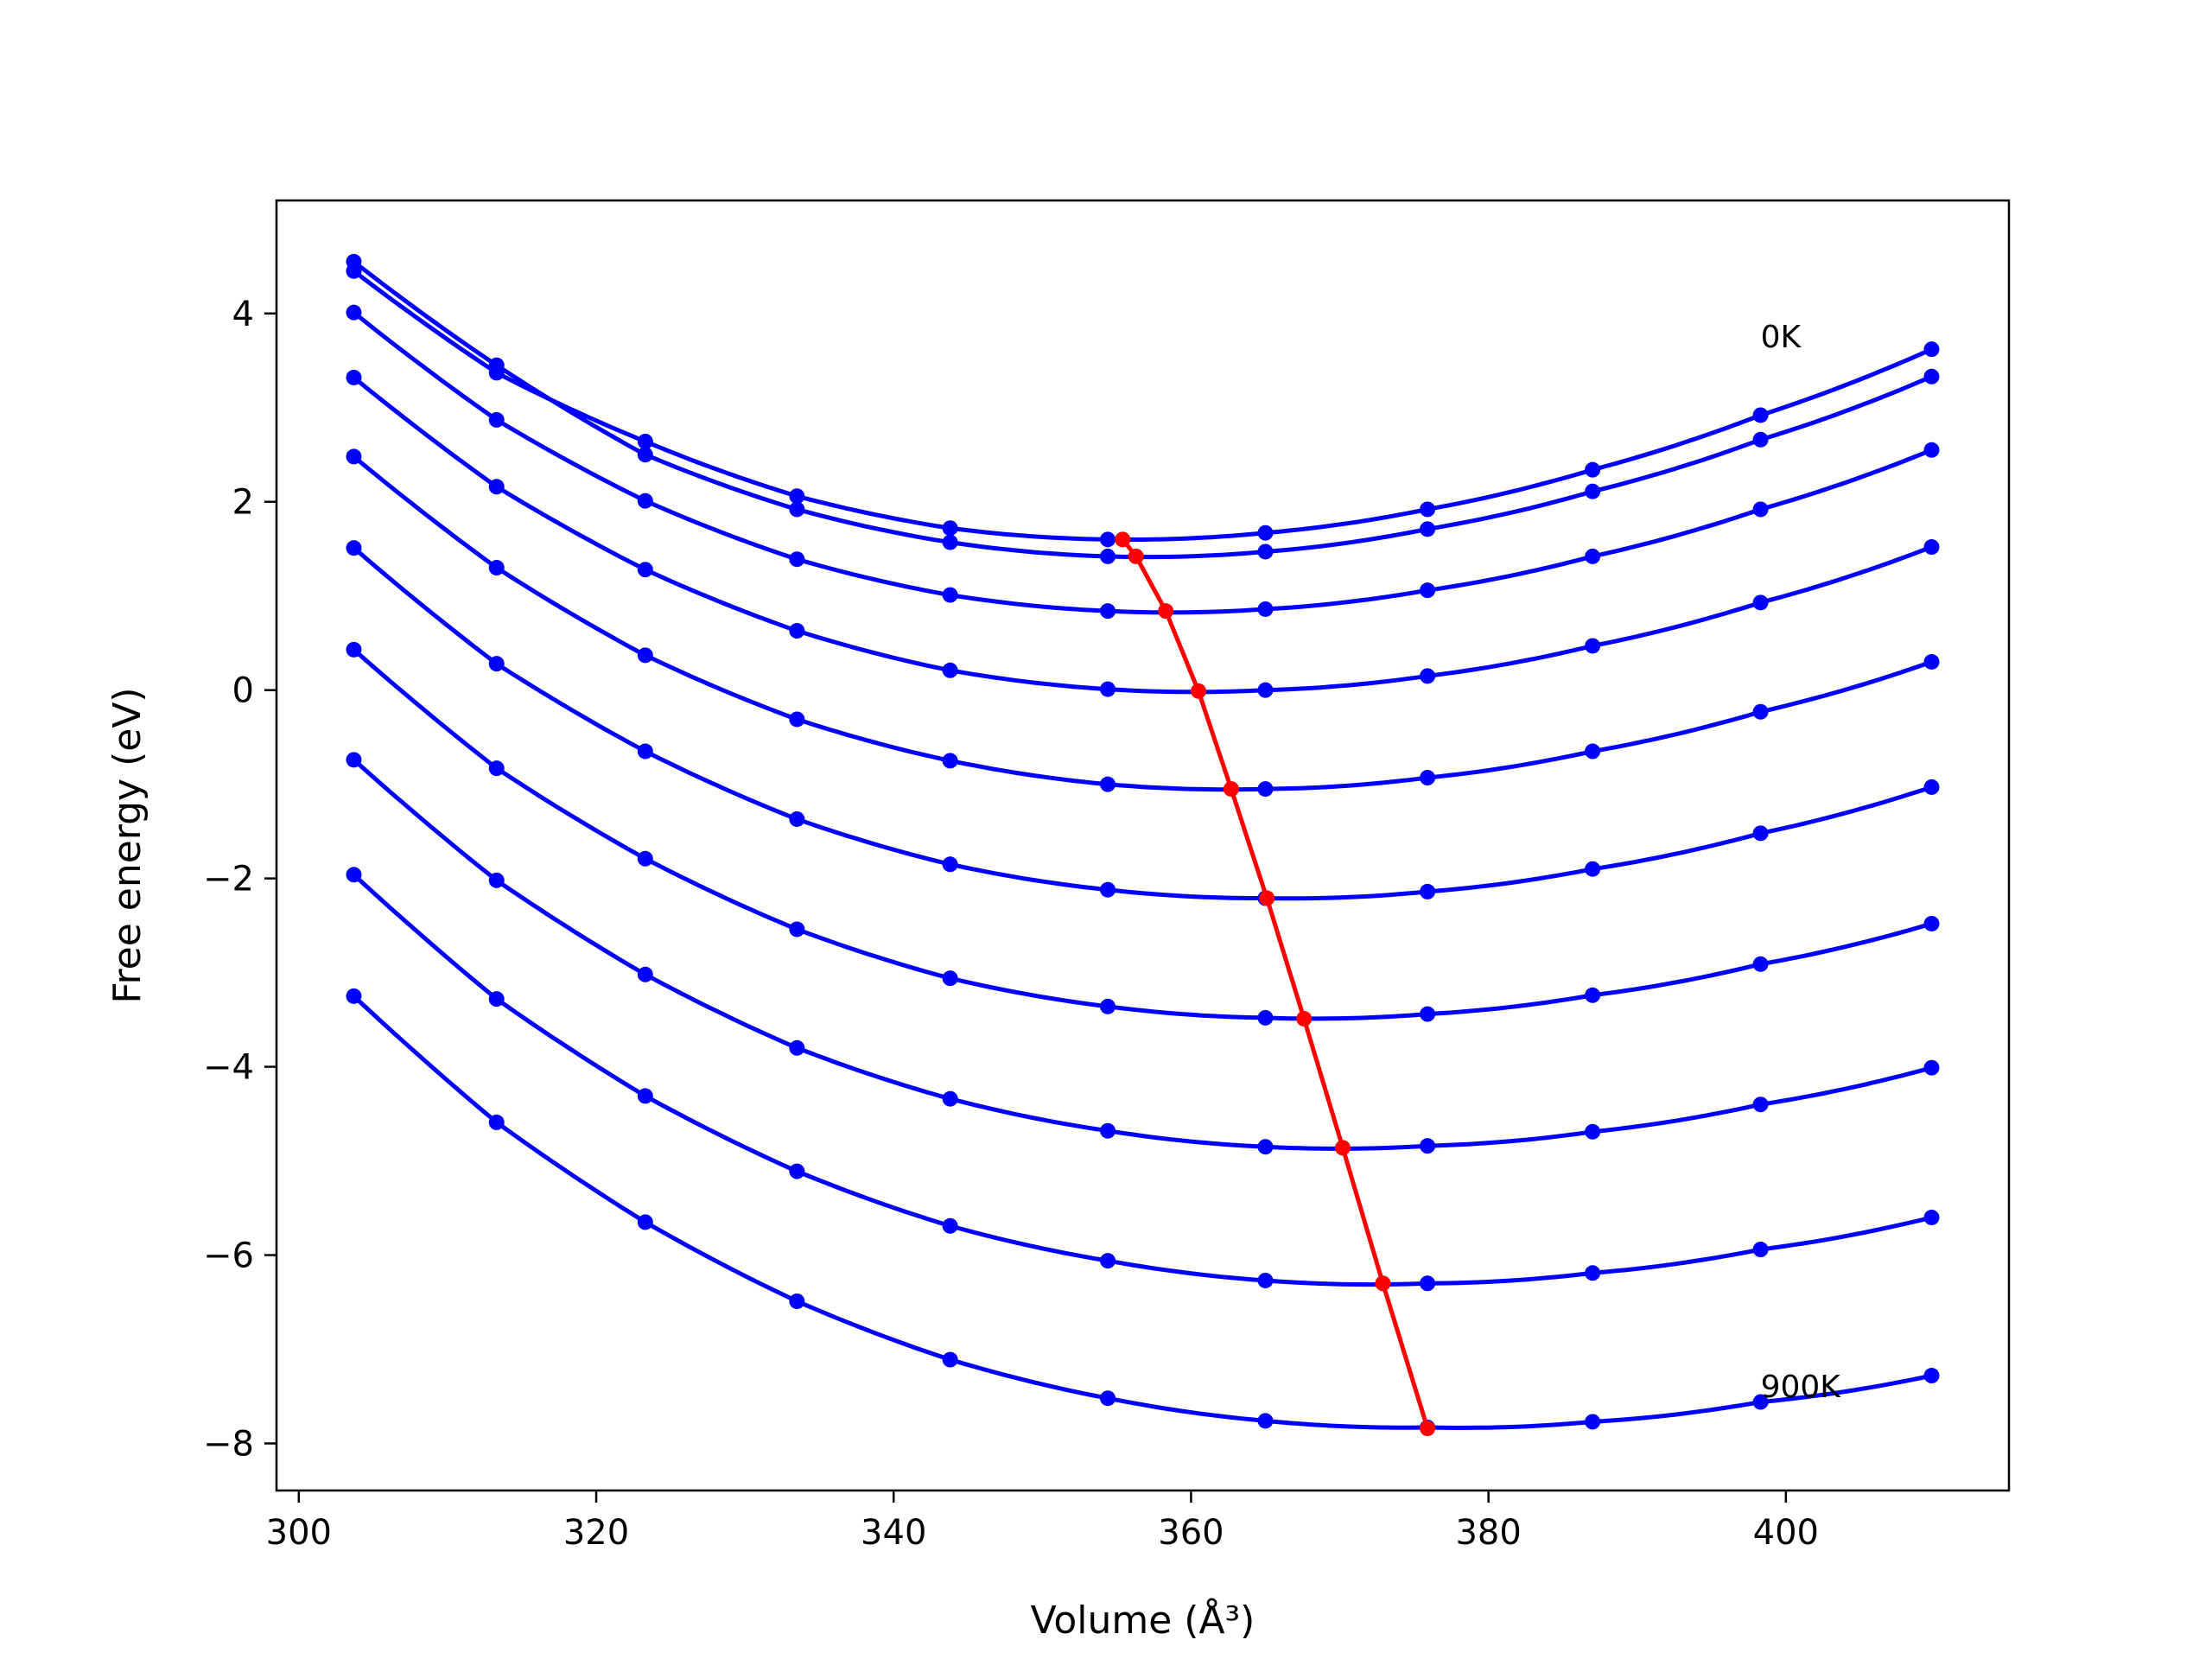 The height and width of the screenshot is (1659, 2212). I want to click on annotation-900k: 900K, so click(1801, 1387).